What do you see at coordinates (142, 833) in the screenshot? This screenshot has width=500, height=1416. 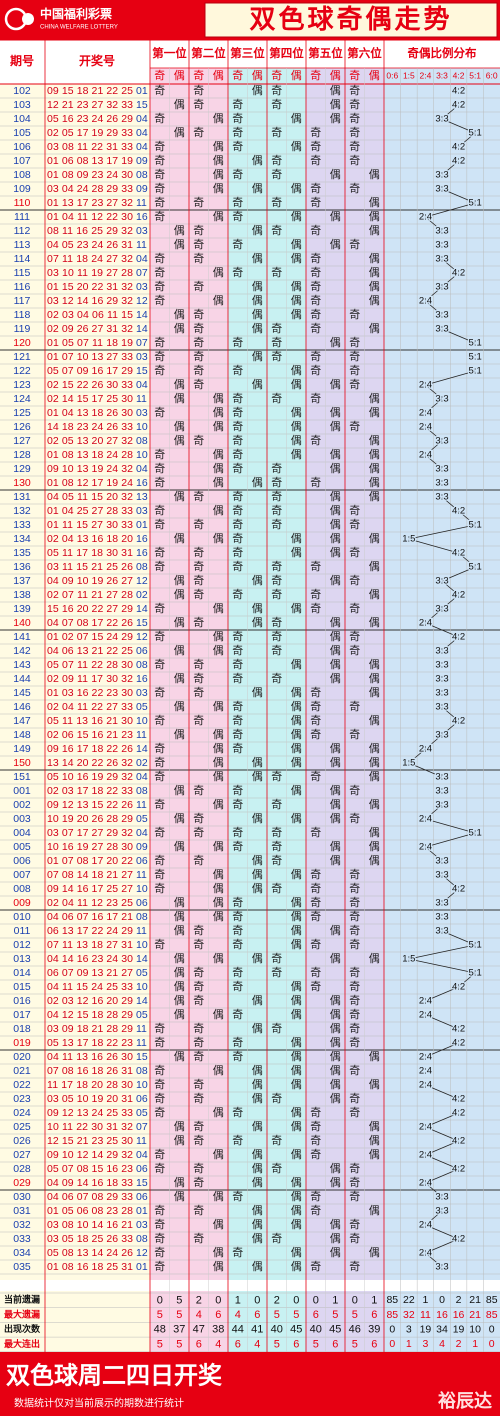 I see `blue-ball: 04` at bounding box center [142, 833].